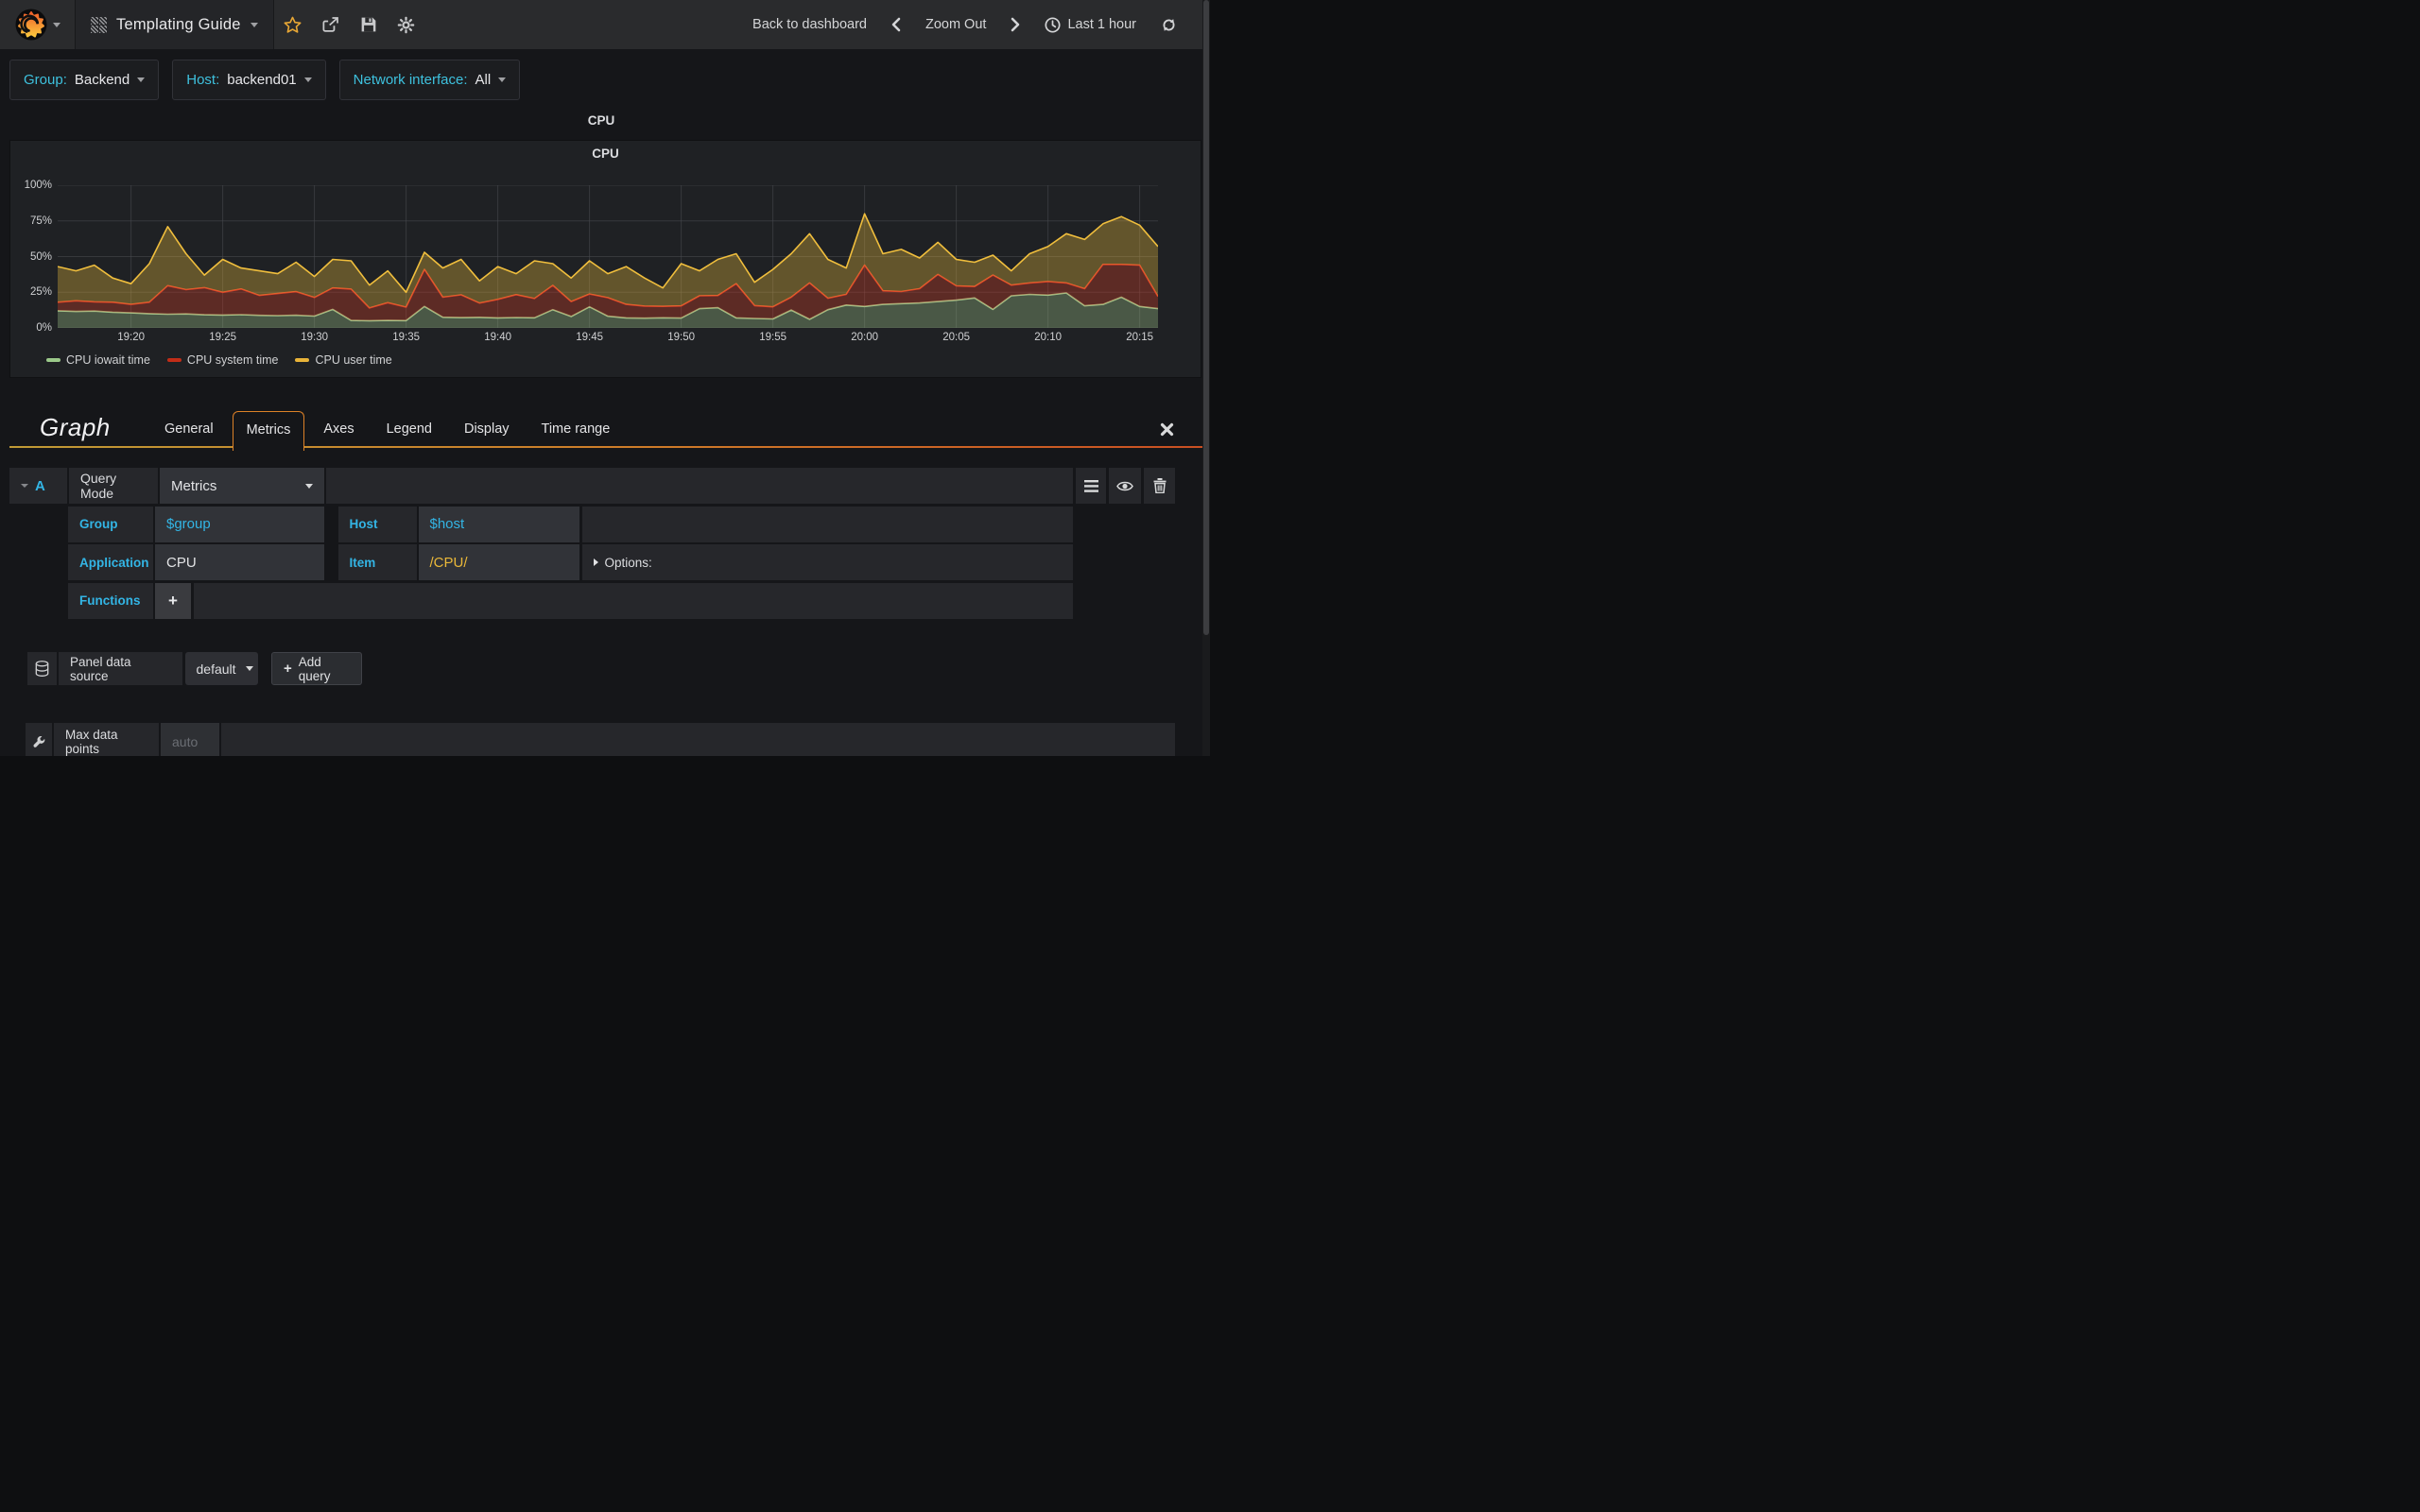 This screenshot has width=2420, height=1512. Describe the element at coordinates (331, 24) in the screenshot. I see `share-button` at that location.